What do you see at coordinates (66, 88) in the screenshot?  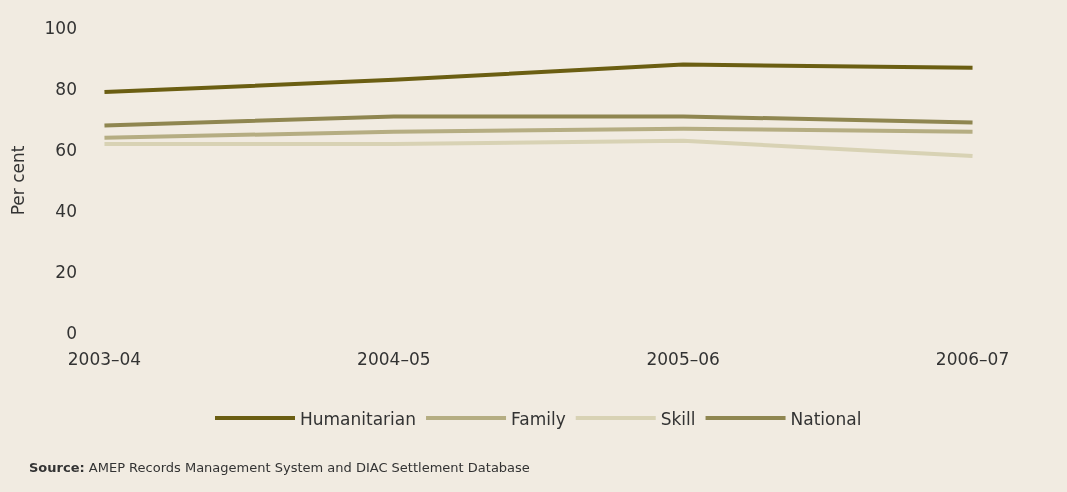 I see `y-tick-label: 80` at bounding box center [66, 88].